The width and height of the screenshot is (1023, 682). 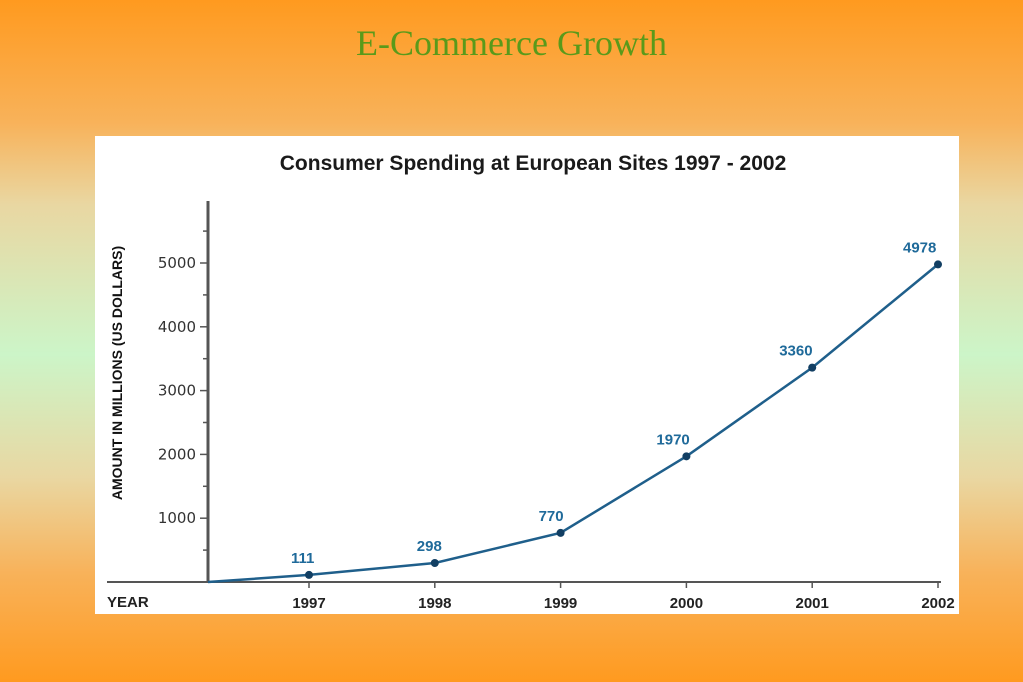 I want to click on x-tick-label: 1999, so click(x=560, y=603).